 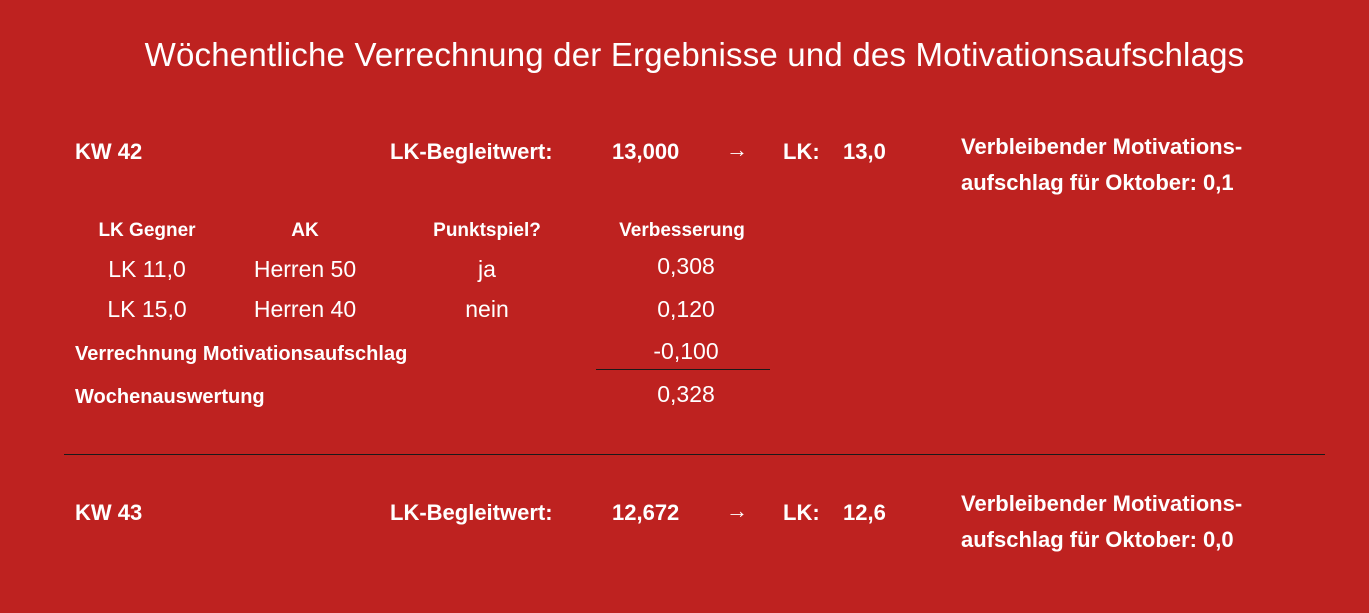 What do you see at coordinates (864, 151) in the screenshot?
I see `lk-value: 13,0` at bounding box center [864, 151].